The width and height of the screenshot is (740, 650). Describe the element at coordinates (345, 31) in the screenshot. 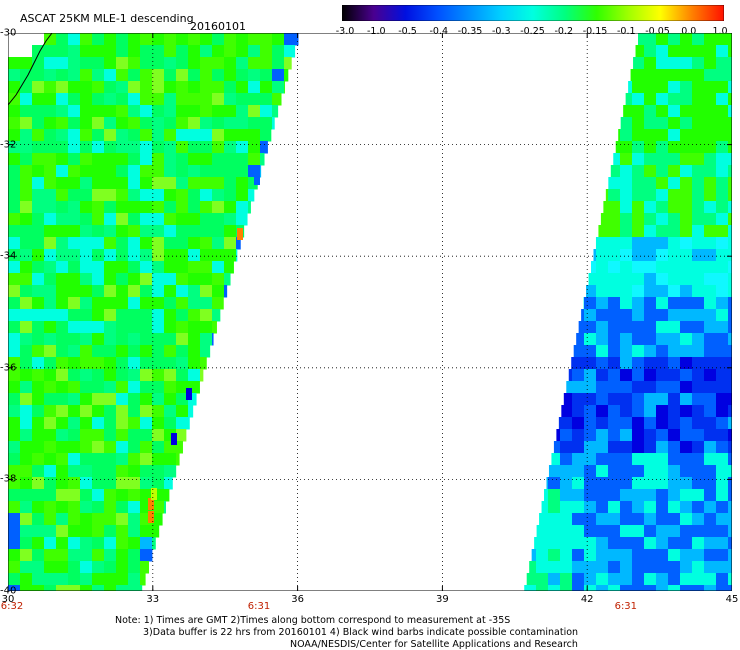

I see `colorbar-tick-label: -3.0` at that location.